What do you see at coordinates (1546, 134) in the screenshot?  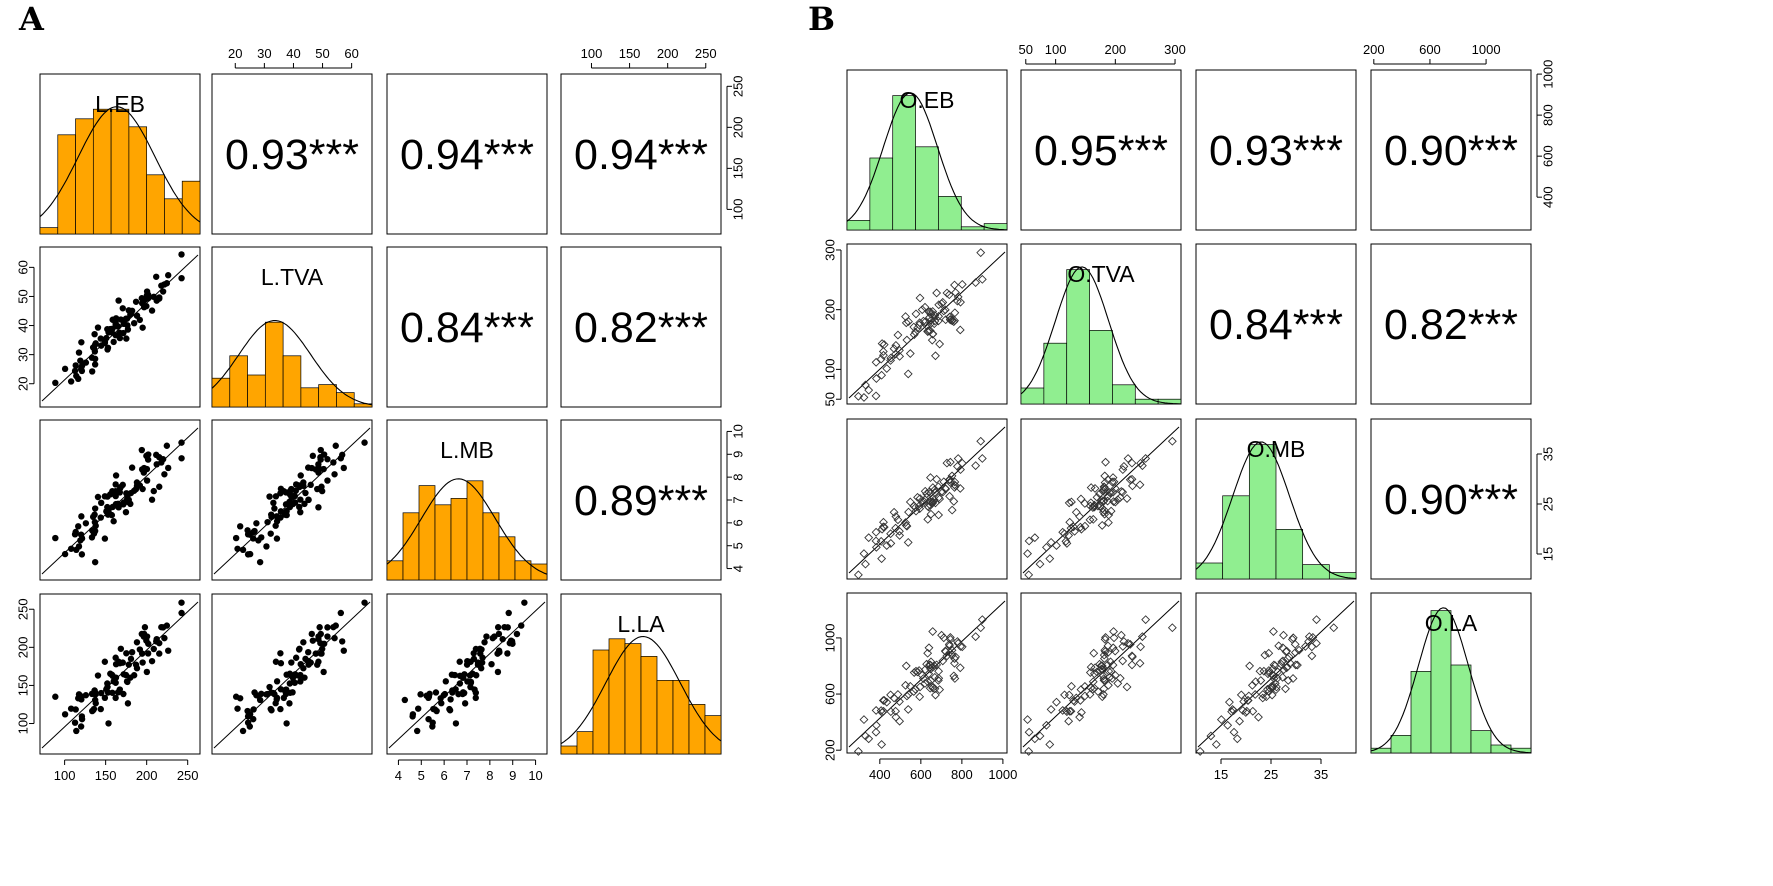 I see `right-axis-0: 400 600 800 1000` at bounding box center [1546, 134].